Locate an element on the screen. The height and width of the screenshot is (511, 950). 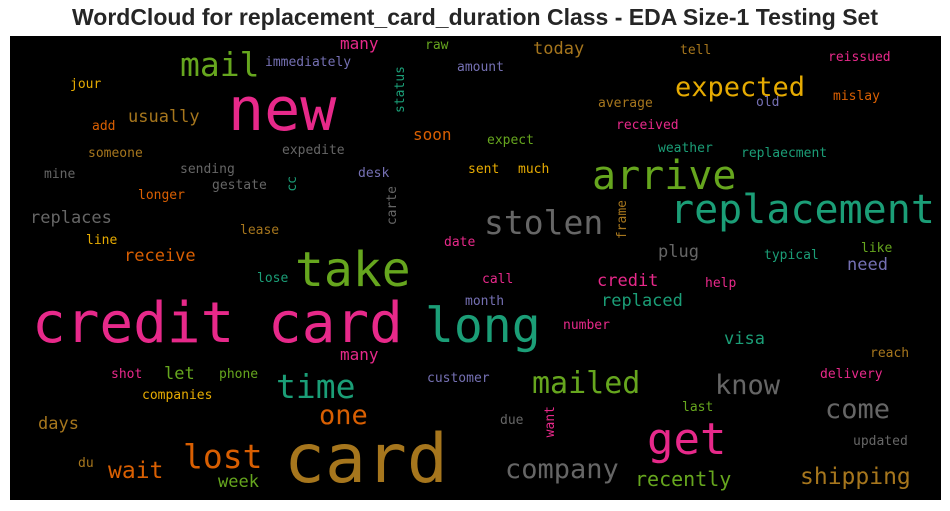
word-phone: phone is located at coordinates (239, 374).